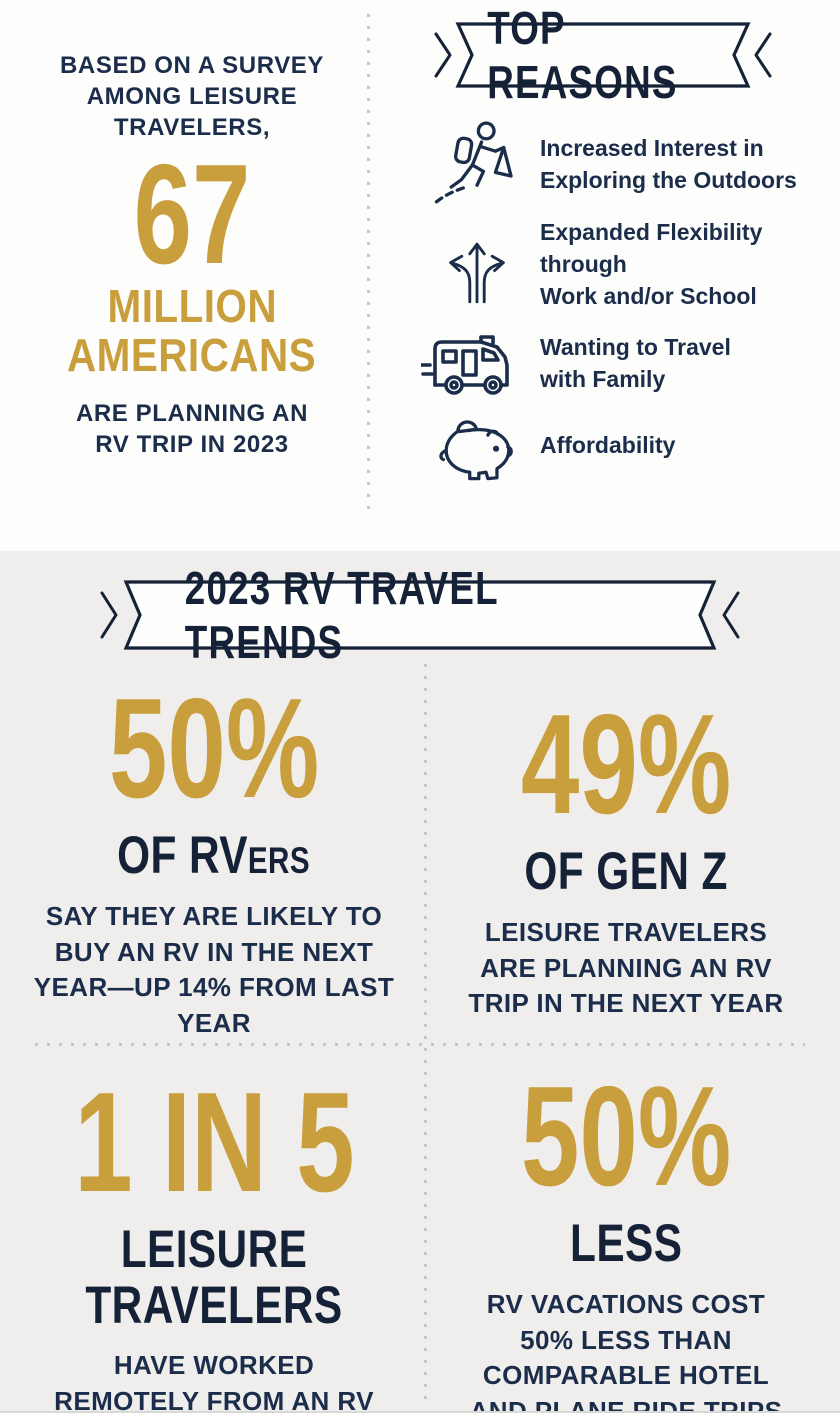 The width and height of the screenshot is (840, 1417). What do you see at coordinates (368, 263) in the screenshot?
I see `top-dotted-divider` at bounding box center [368, 263].